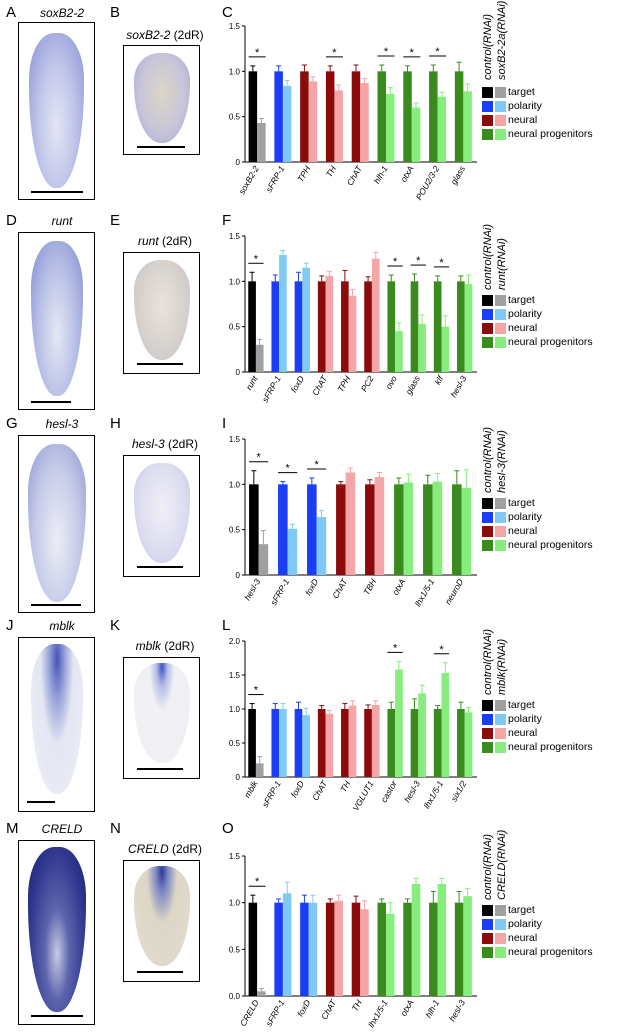 The image size is (617, 1036). What do you see at coordinates (228, 828) in the screenshot?
I see `panel-label-o: O` at bounding box center [228, 828].